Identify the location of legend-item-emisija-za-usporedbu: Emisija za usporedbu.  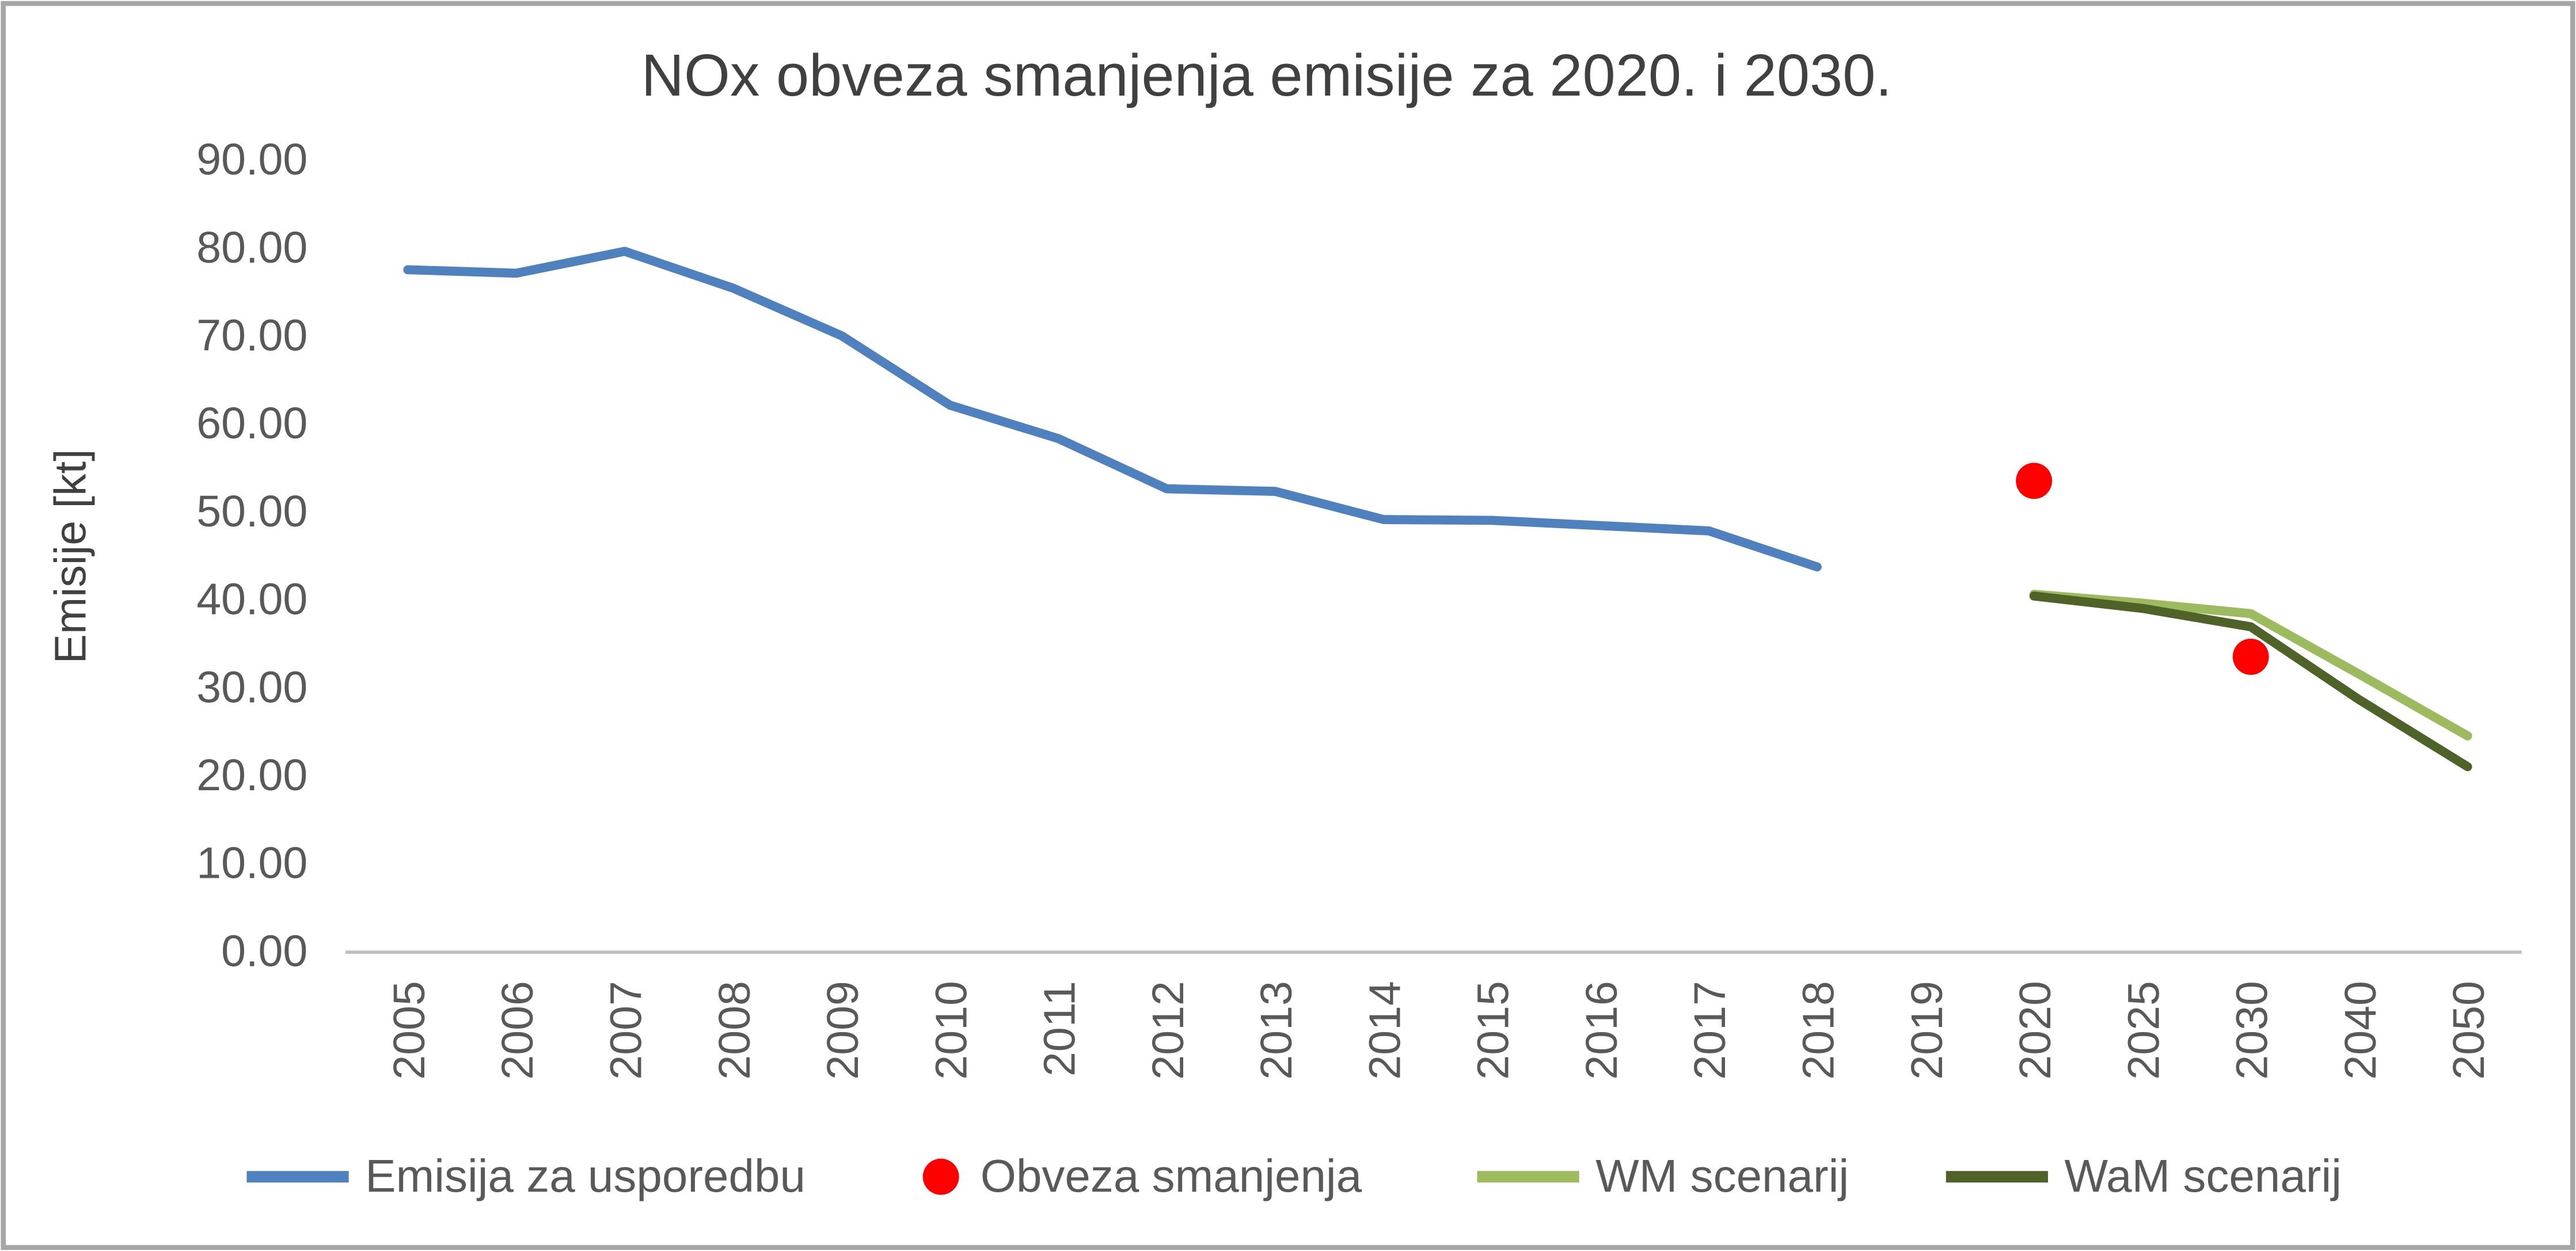
(526, 1175).